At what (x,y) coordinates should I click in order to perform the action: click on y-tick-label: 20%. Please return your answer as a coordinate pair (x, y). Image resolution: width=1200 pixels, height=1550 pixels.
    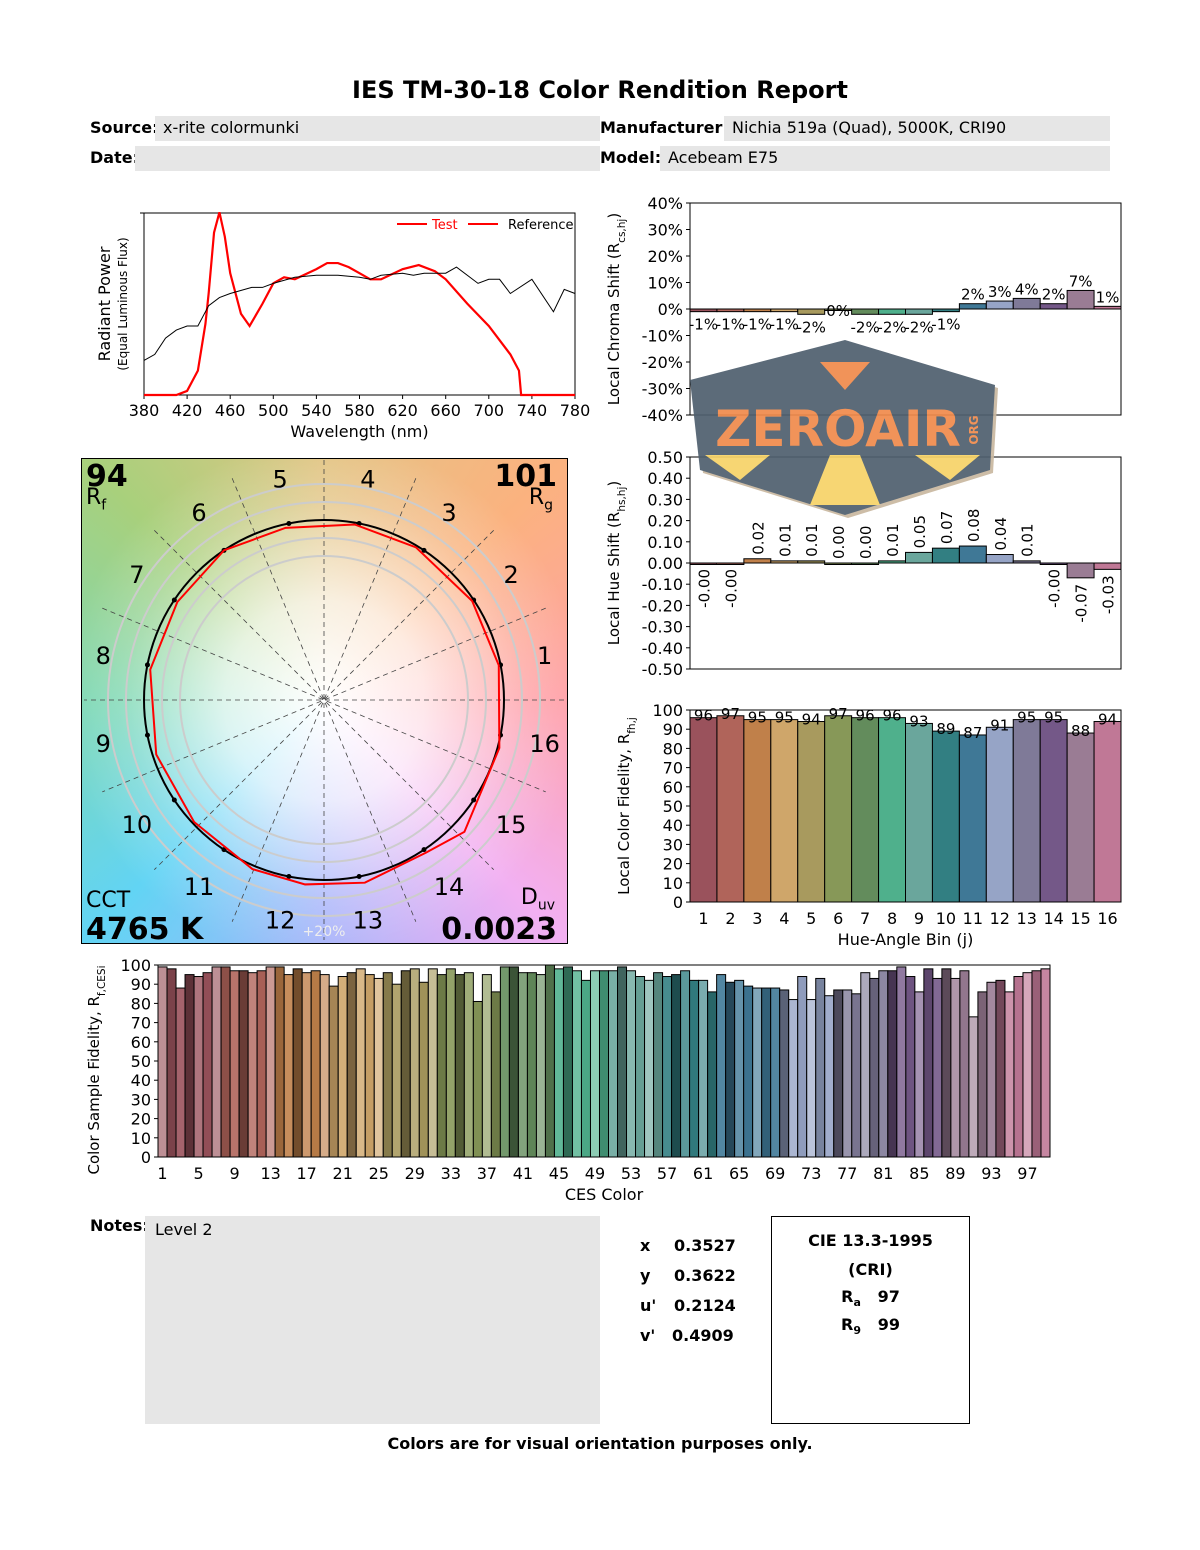
    Looking at the image, I should click on (665, 256).